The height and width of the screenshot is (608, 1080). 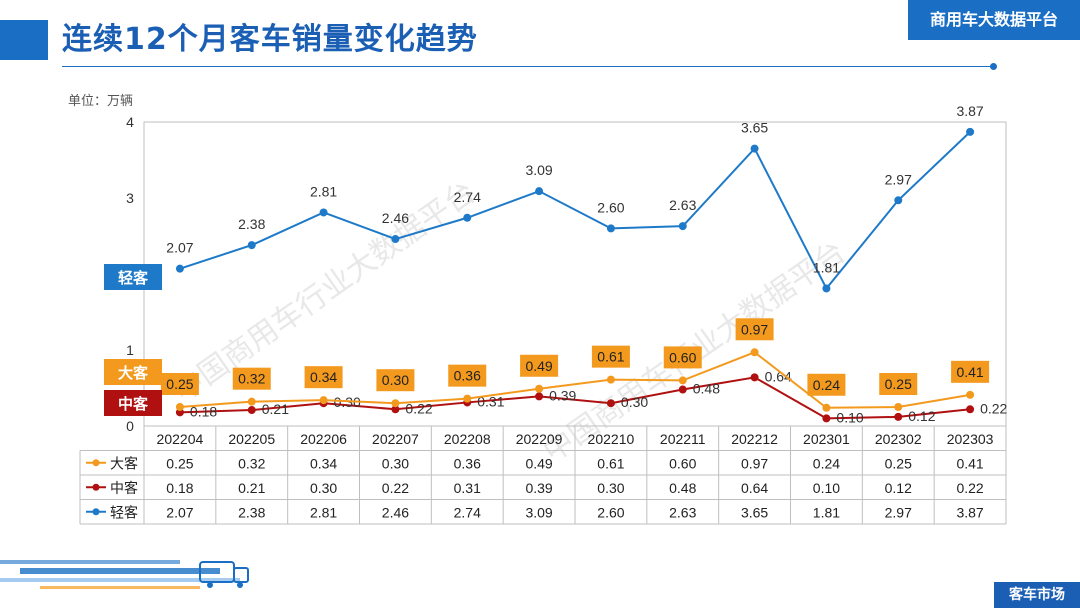 What do you see at coordinates (538, 366) in the screenshot?
I see `data-label-large: 0.49` at bounding box center [538, 366].